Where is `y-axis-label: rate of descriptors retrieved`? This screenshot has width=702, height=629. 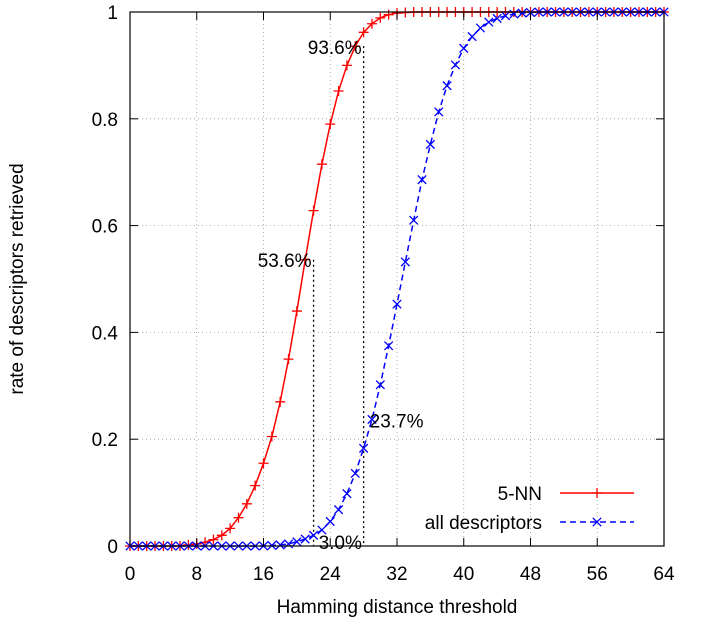 y-axis-label: rate of descriptors retrieved is located at coordinates (17, 278).